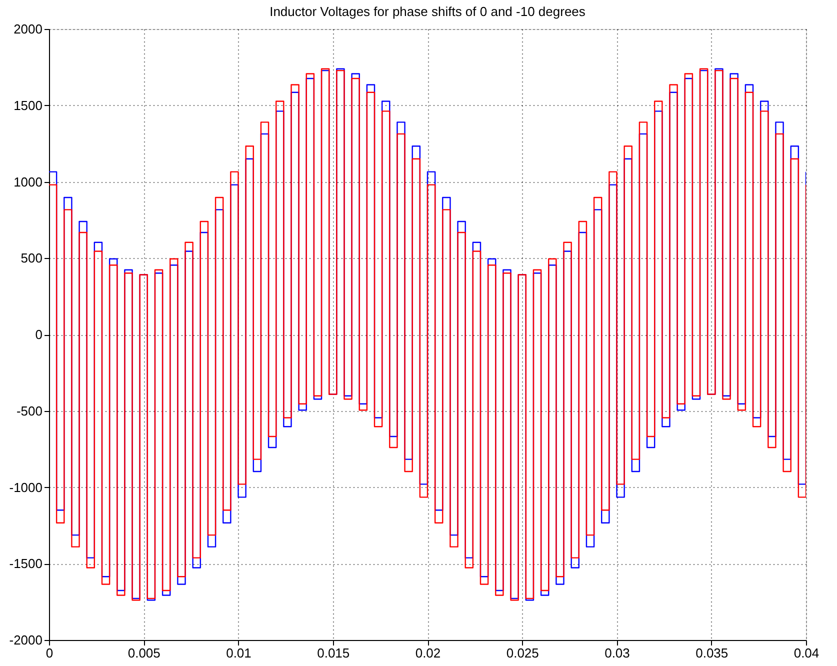  Describe the element at coordinates (428, 11) in the screenshot. I see `chart-title: Inductor Voltages for phase shifts of 0 and -10 degrees` at that location.